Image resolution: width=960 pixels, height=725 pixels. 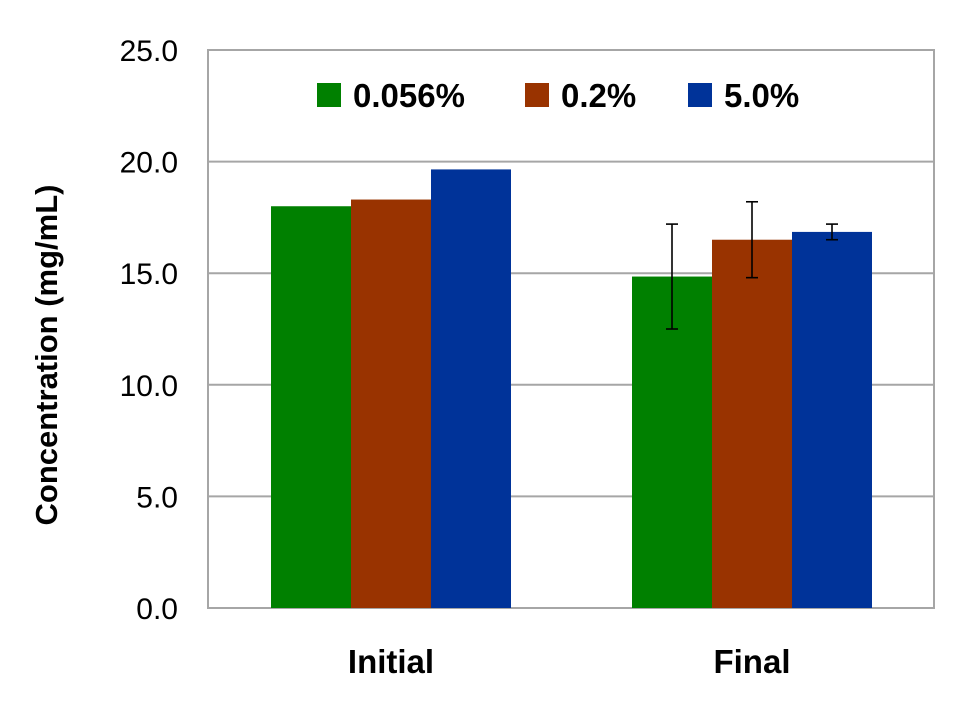 I want to click on x-category-label: Initial, so click(x=391, y=661).